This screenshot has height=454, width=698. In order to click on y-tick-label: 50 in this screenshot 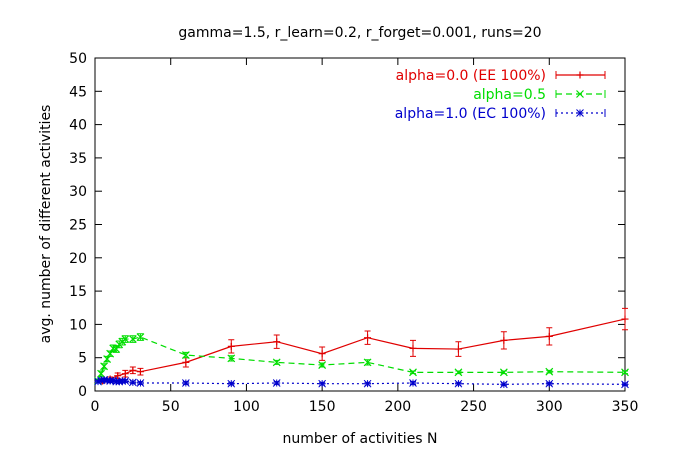, I will do `click(78, 59)`.